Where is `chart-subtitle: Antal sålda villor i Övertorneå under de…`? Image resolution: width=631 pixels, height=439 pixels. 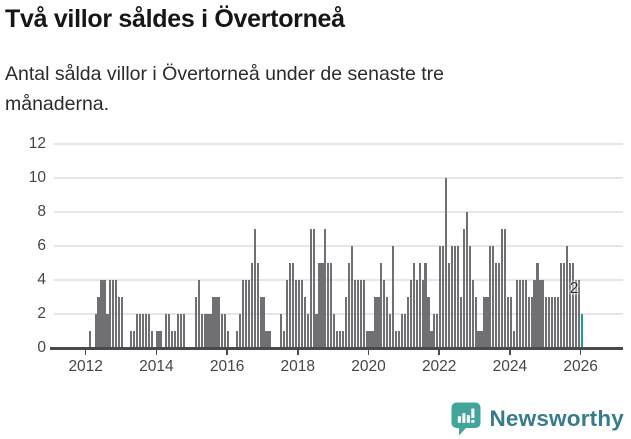 chart-subtitle: Antal sålda villor i Övertorneå under de… is located at coordinates (224, 89).